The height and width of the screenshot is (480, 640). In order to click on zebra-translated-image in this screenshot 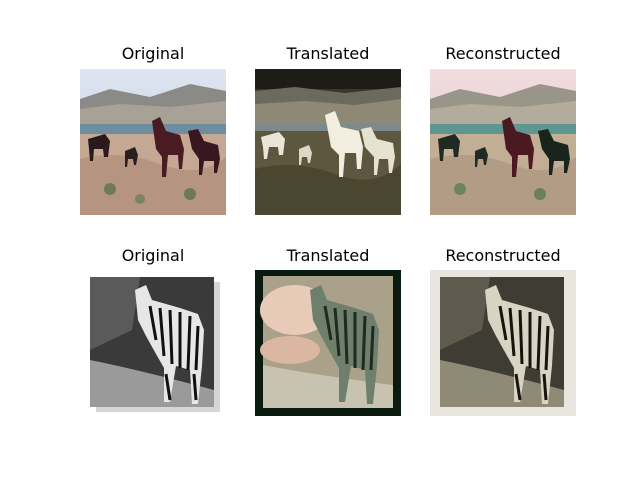, I will do `click(328, 343)`.